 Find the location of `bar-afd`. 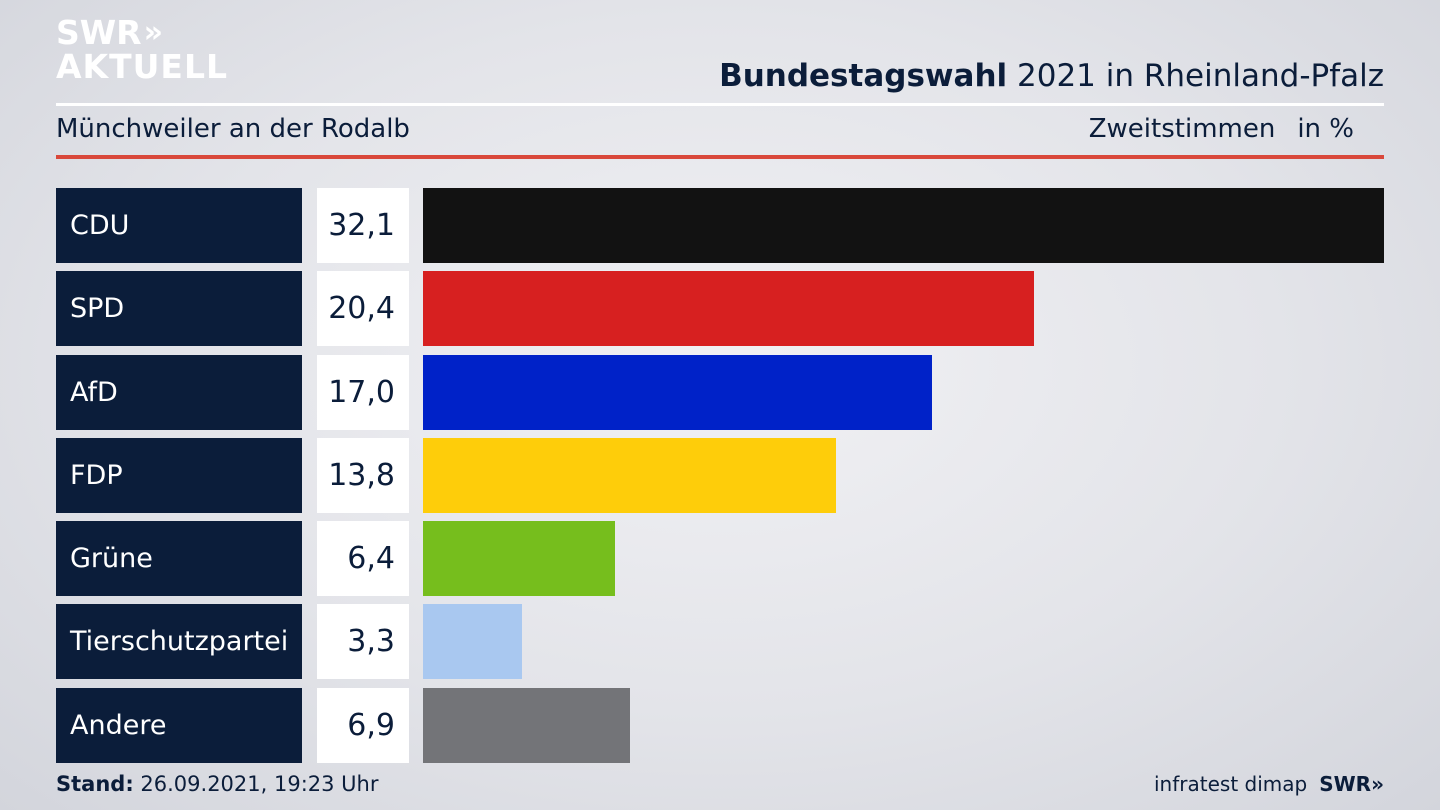

bar-afd is located at coordinates (677, 392).